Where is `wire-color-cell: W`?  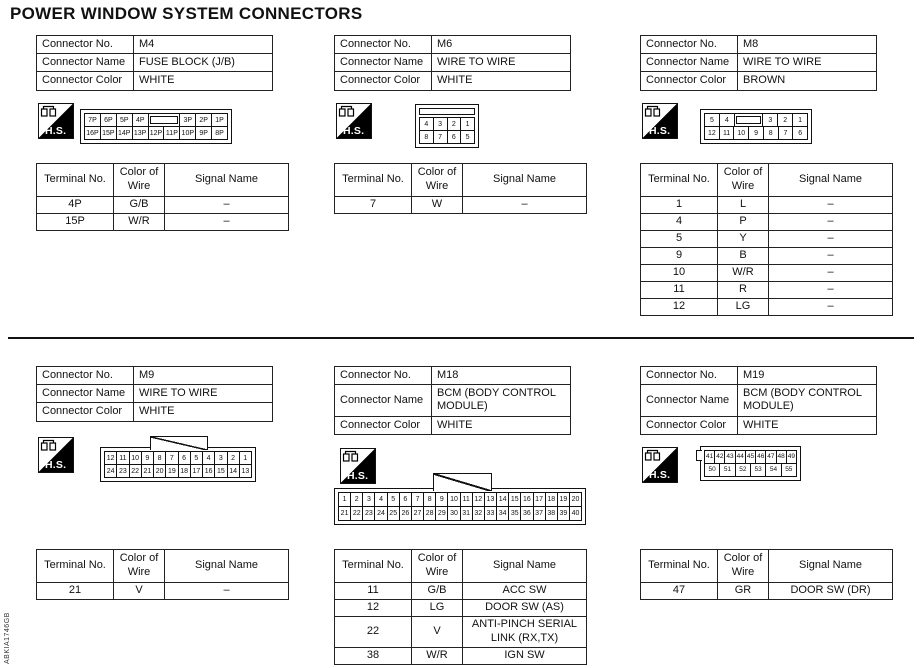 wire-color-cell: W is located at coordinates (437, 205).